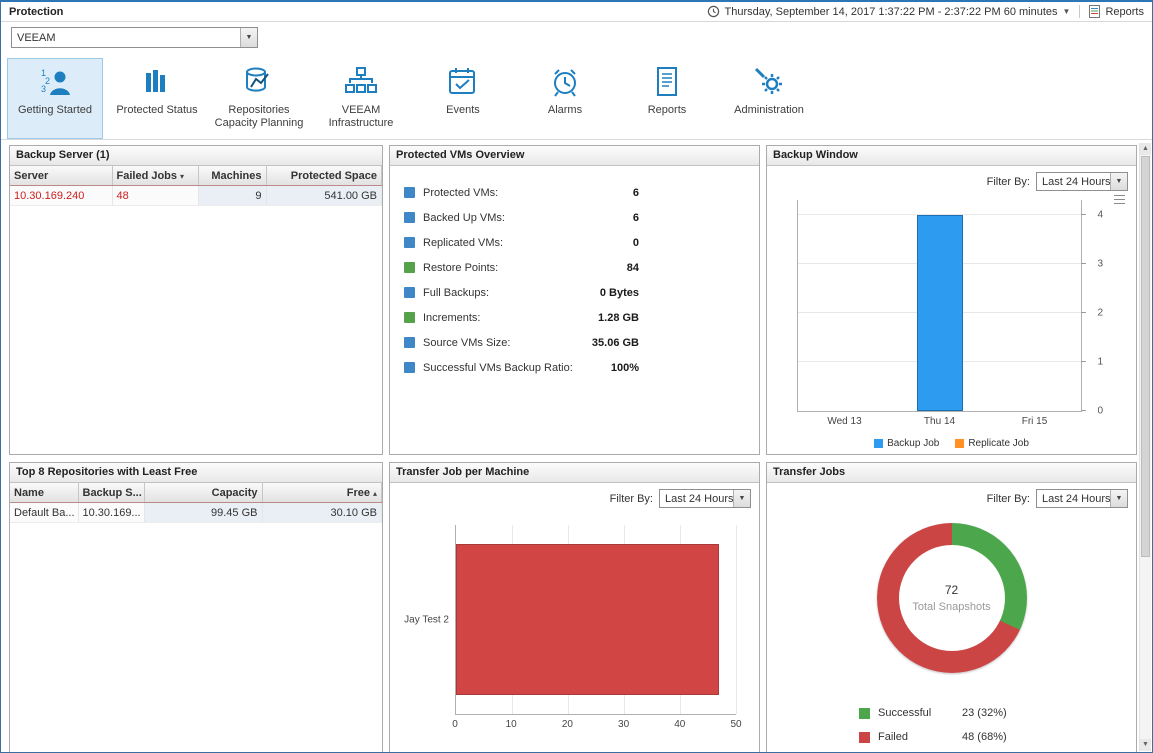  Describe the element at coordinates (624, 724) in the screenshot. I see `x-axis-tick-label: 30` at that location.